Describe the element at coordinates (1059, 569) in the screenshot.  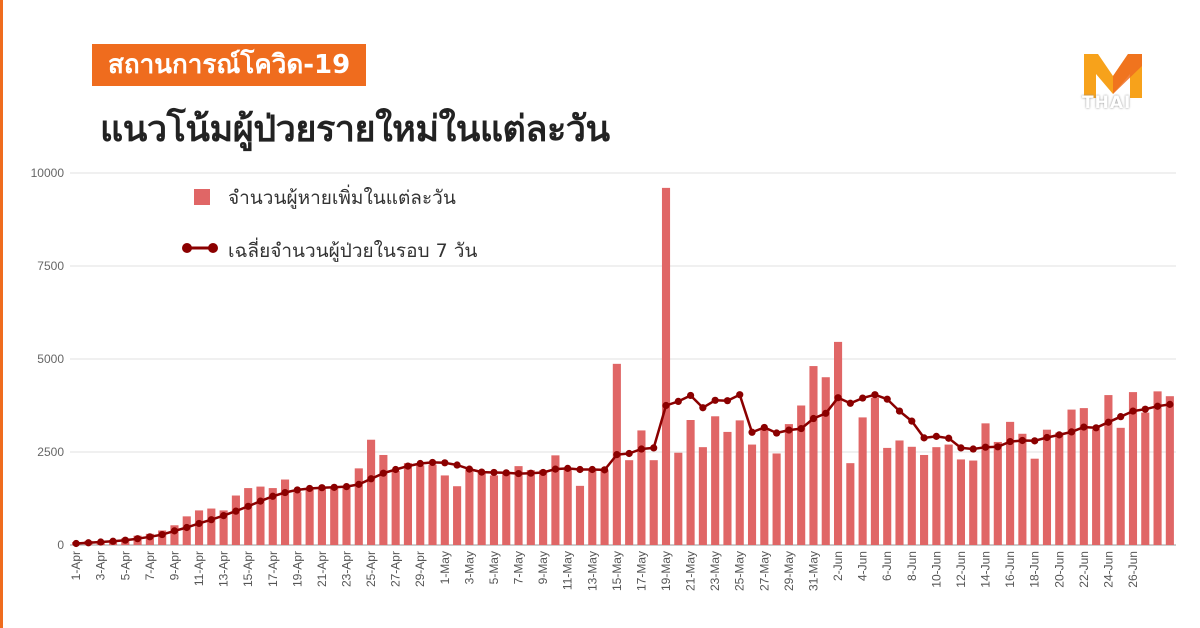
I see `x-tick-label: 20-Jun` at that location.